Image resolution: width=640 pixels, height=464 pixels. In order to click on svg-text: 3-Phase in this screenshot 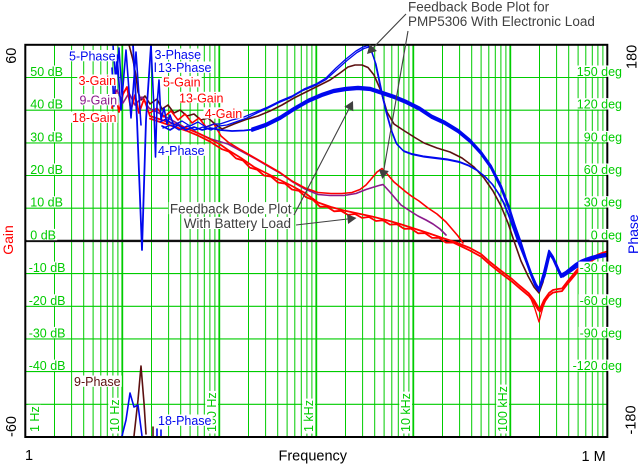, I will do `click(178, 55)`.